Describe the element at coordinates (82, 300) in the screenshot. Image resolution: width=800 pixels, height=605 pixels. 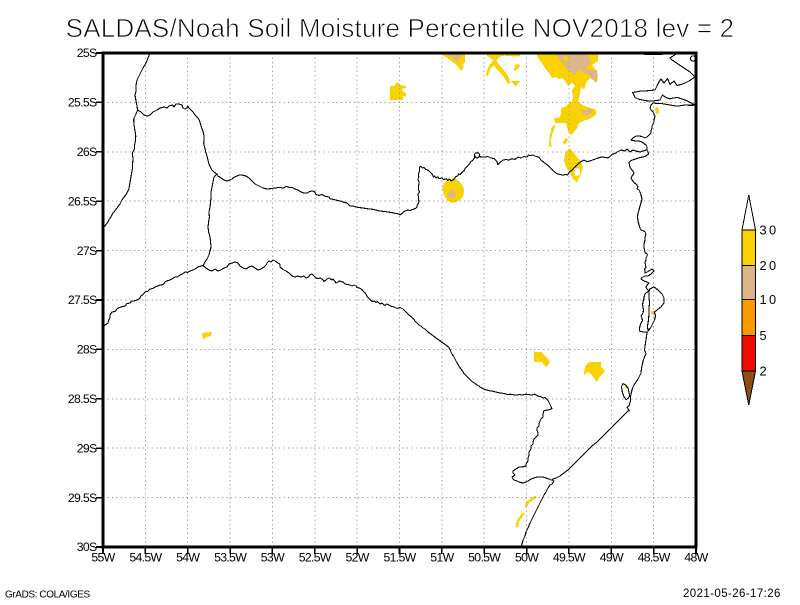
I see `svg-text: 27.5S` at that location.